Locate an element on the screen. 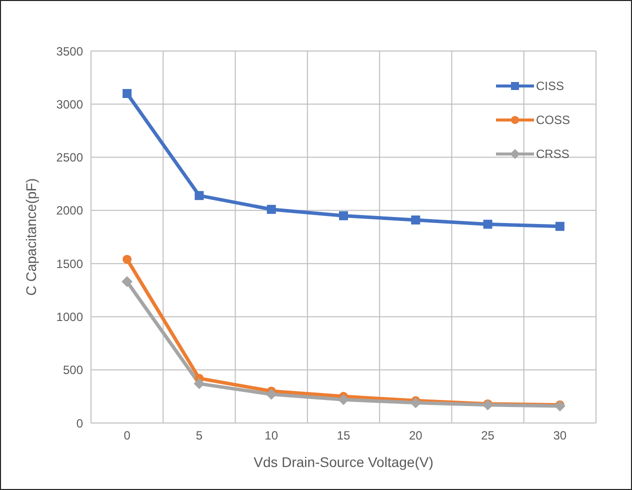 This screenshot has width=632, height=490. x-tick-label: 20 is located at coordinates (415, 435).